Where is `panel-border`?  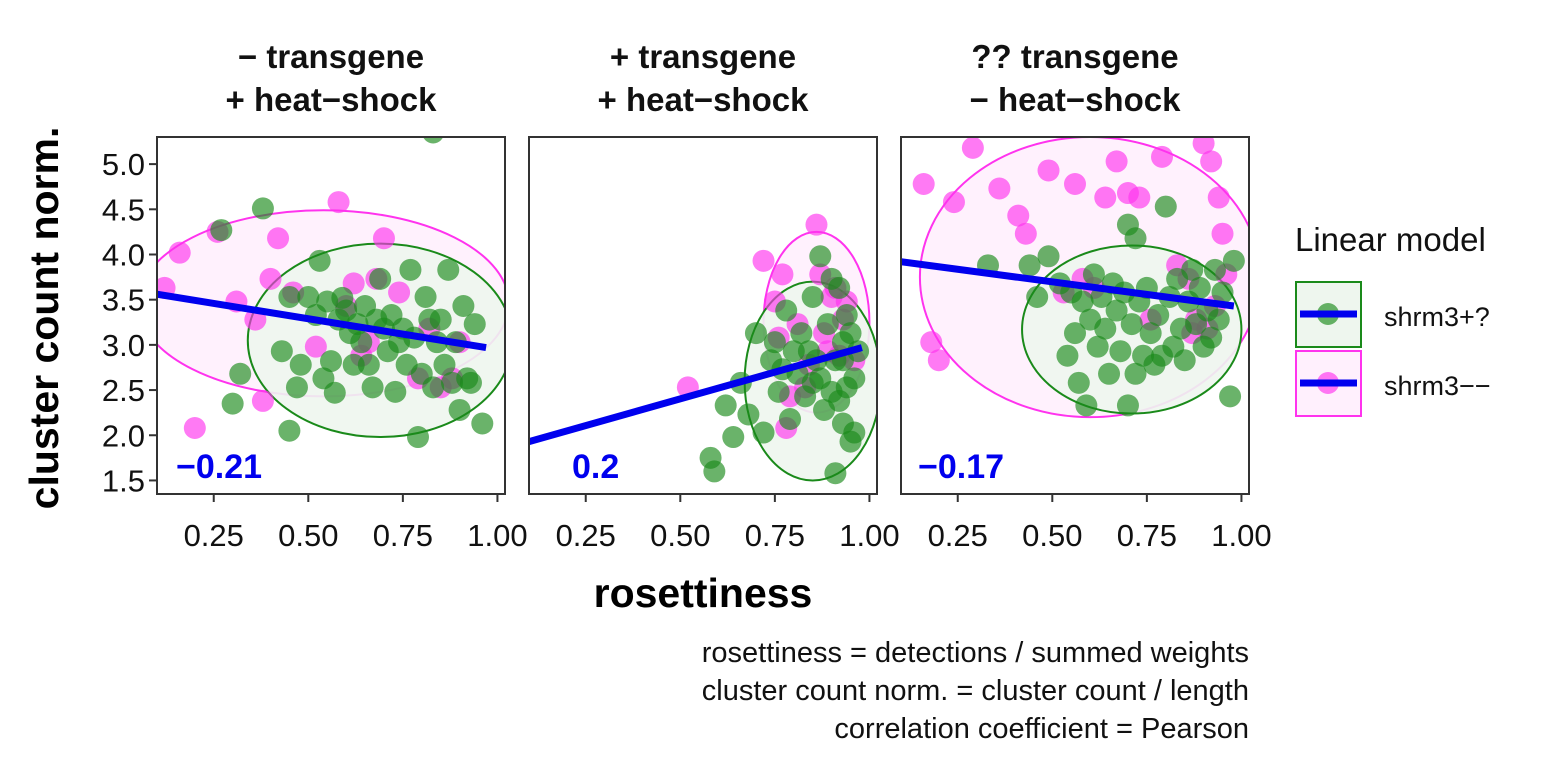 panel-border is located at coordinates (331, 315).